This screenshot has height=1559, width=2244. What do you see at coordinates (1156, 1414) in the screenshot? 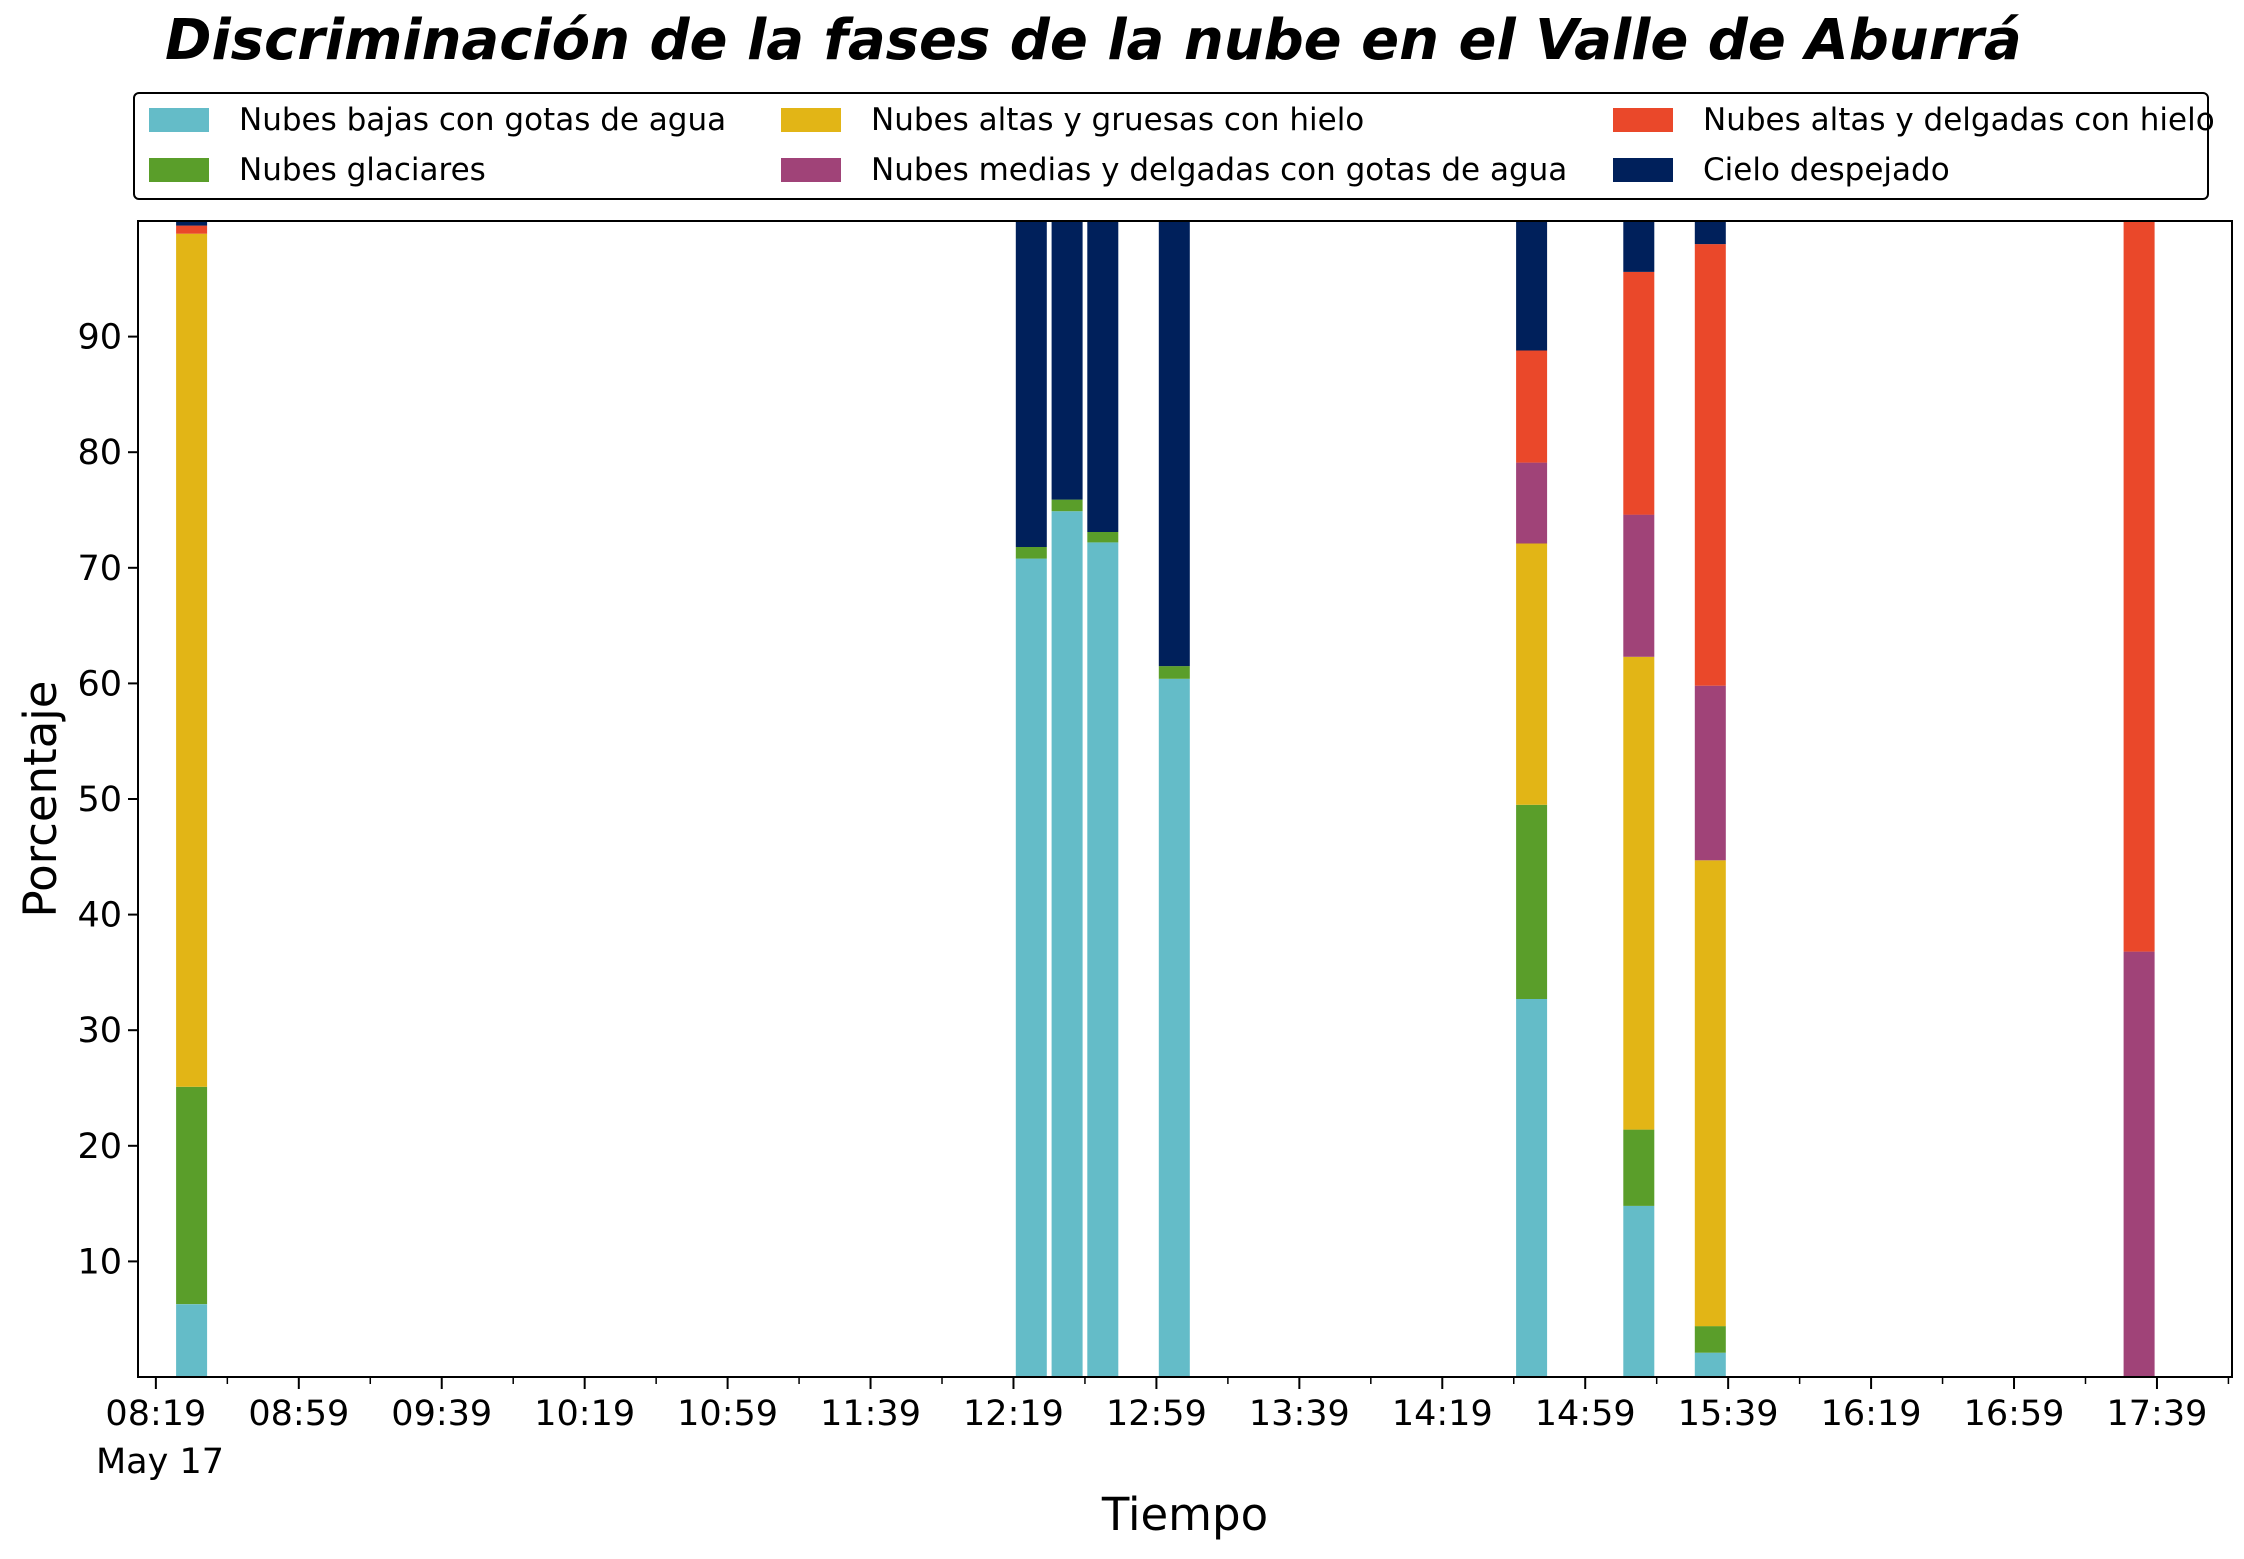
I see `x-tick-label: 12:59` at bounding box center [1156, 1414].